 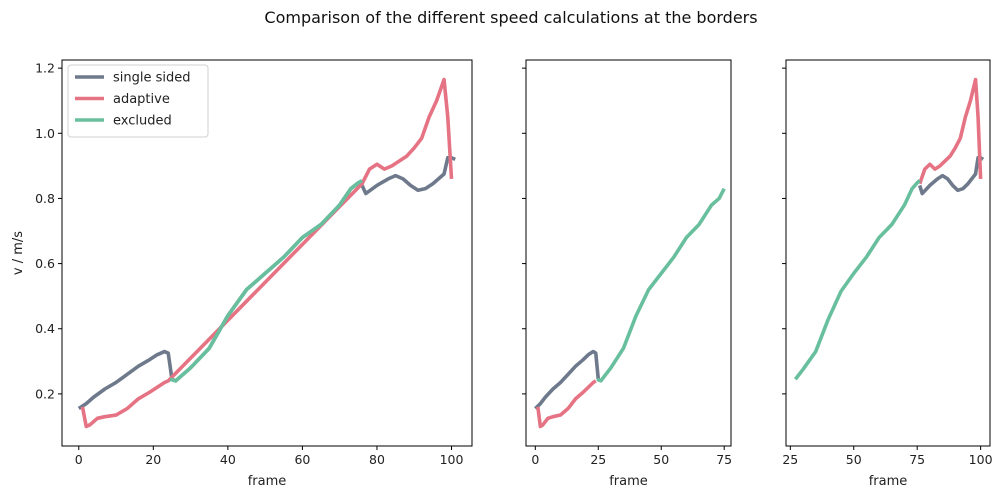 I want to click on y-tick-label: 0.8, so click(x=45, y=198).